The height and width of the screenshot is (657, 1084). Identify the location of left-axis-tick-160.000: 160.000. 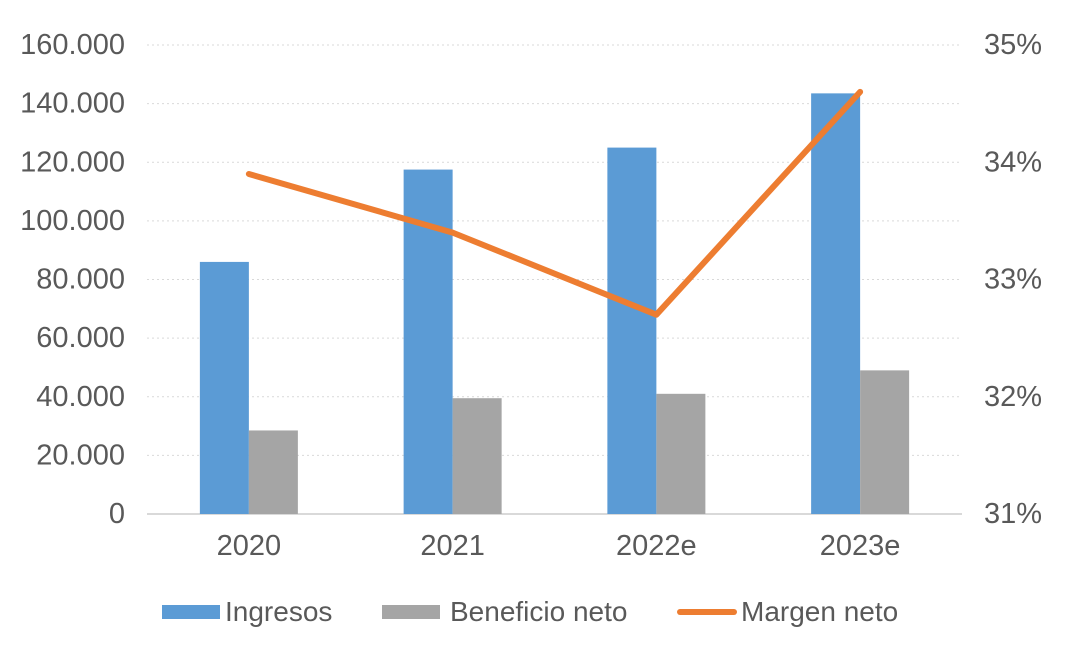
(72, 45).